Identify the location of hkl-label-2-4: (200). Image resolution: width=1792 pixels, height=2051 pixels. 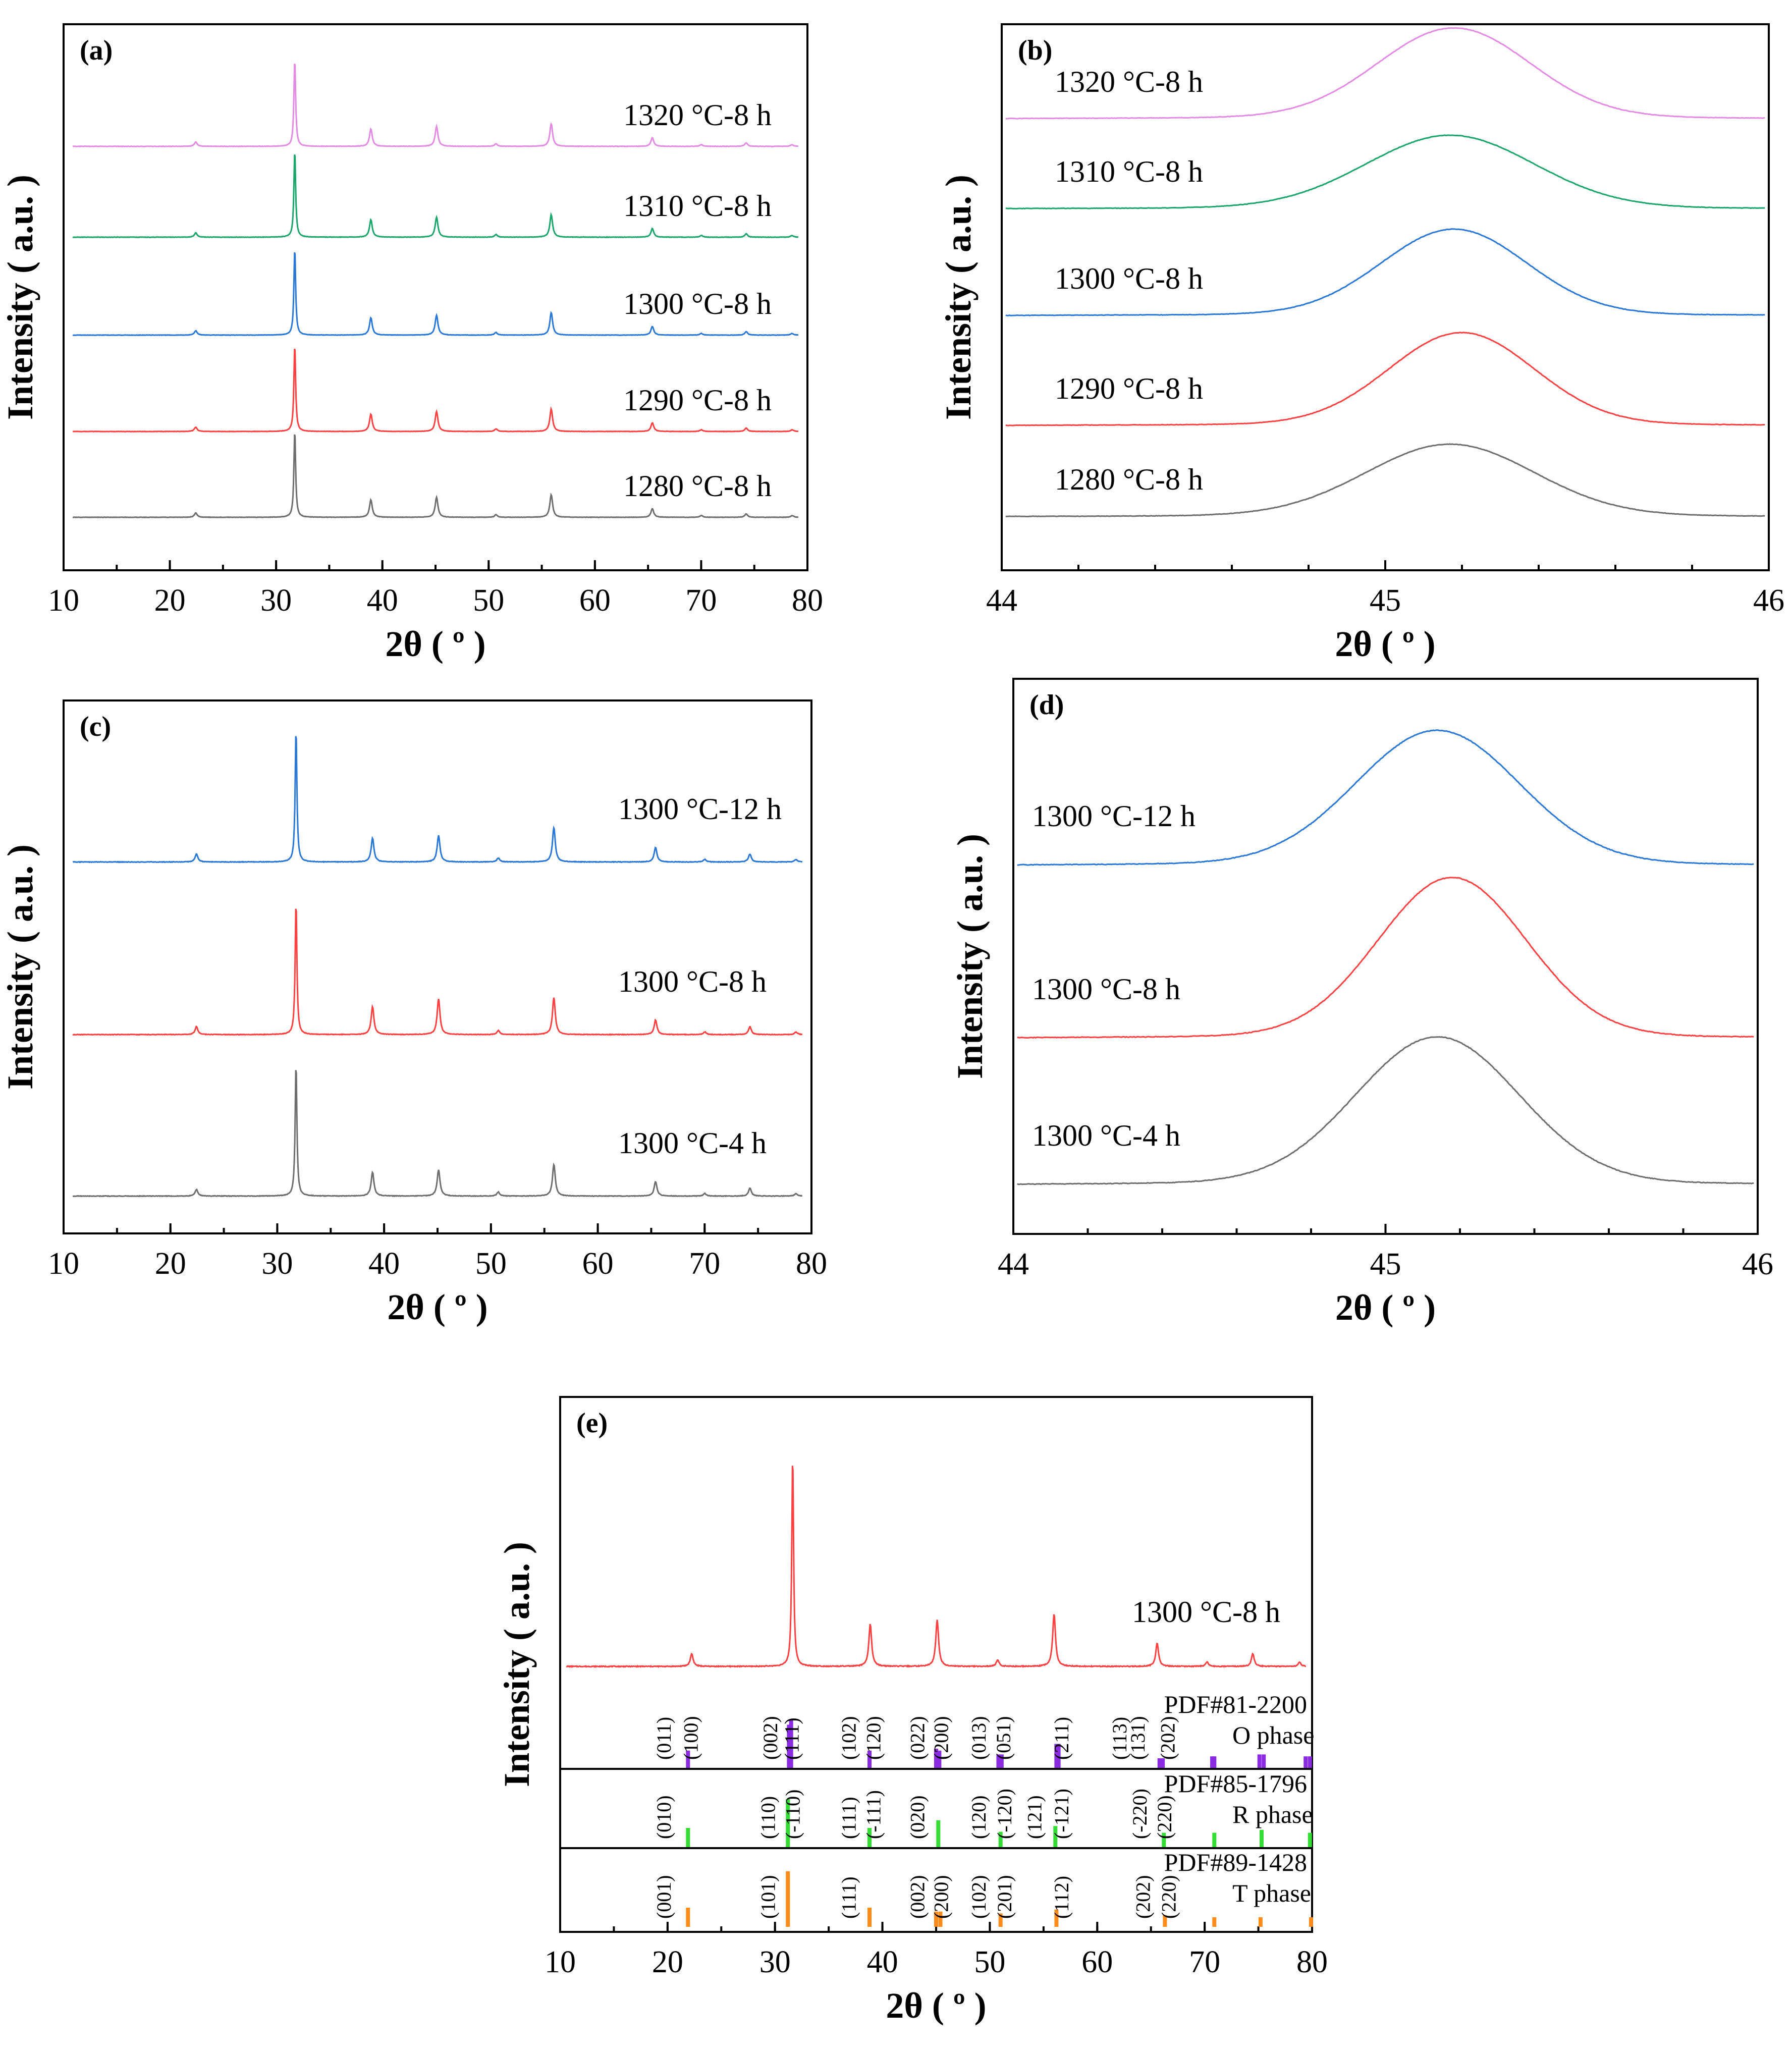
(941, 1897).